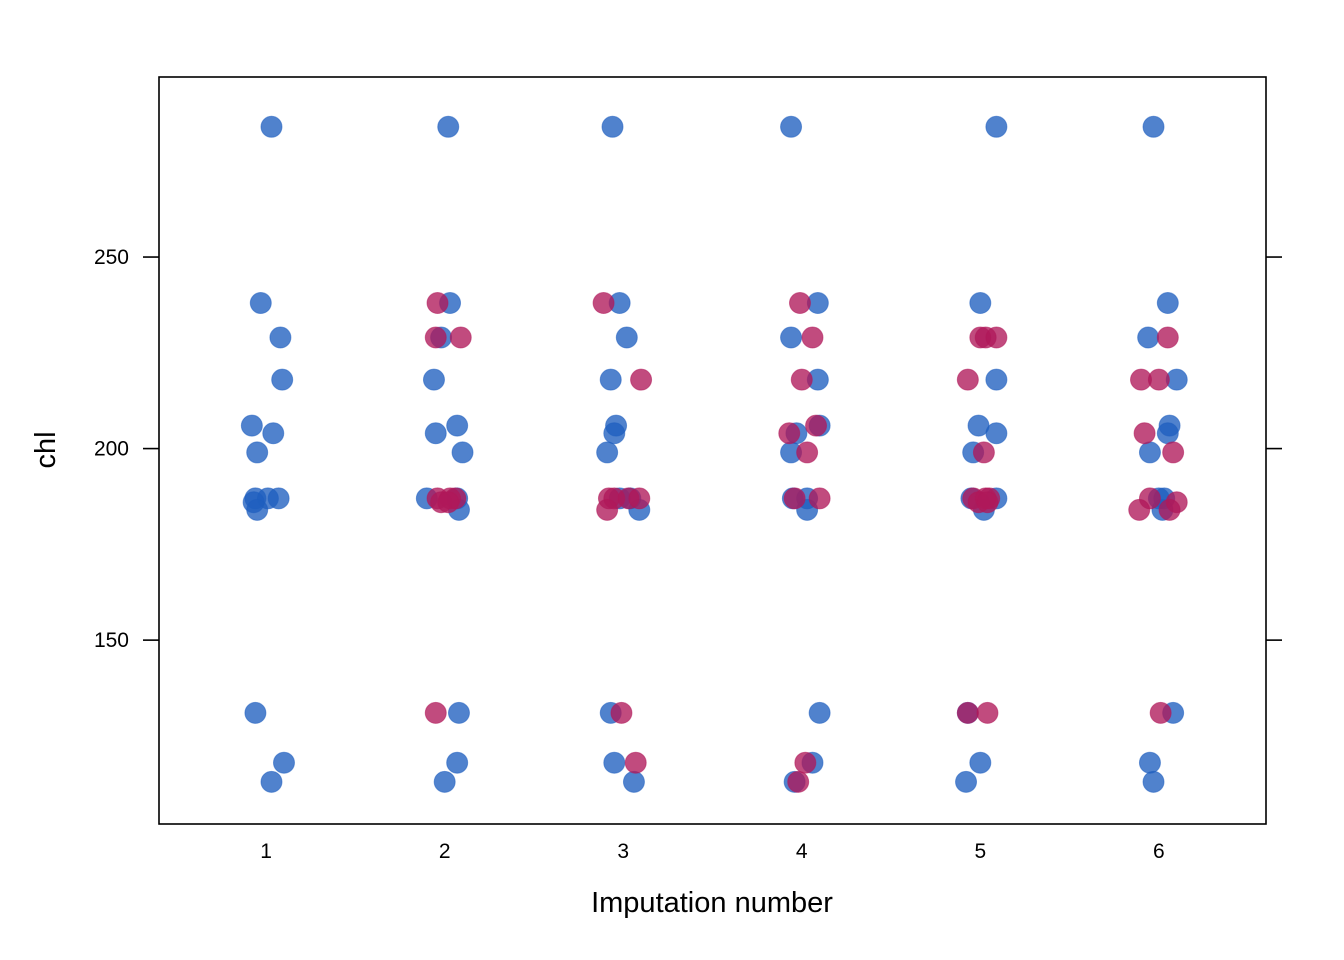 The image size is (1344, 960). Describe the element at coordinates (111, 257) in the screenshot. I see `y-tick-label-250: 250` at that location.